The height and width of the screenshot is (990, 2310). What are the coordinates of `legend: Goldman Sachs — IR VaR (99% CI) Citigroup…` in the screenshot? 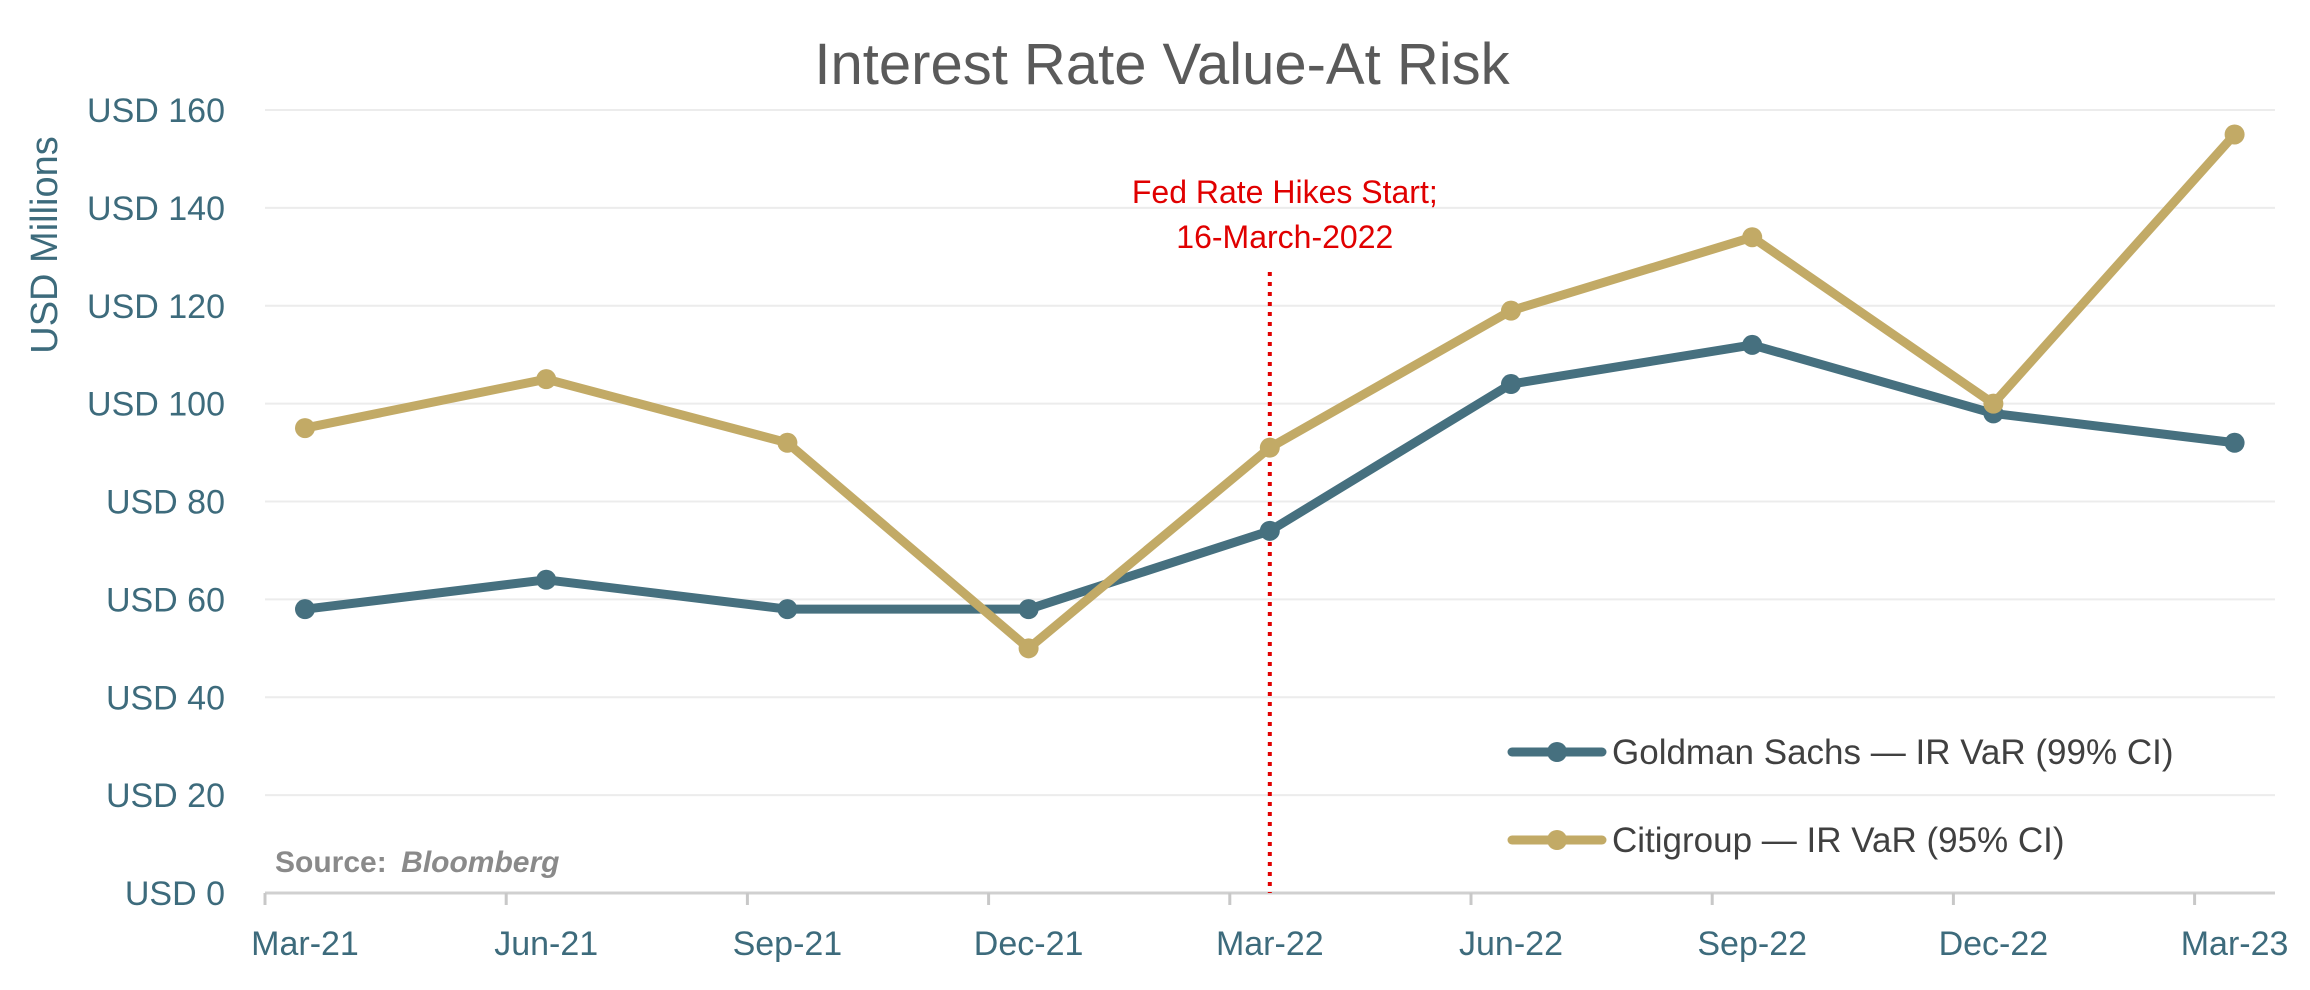 It's located at (1840, 796).